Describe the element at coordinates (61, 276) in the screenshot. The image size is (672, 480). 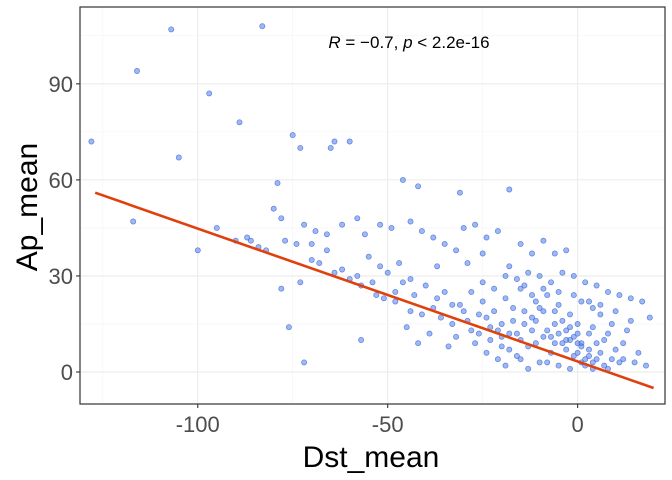
I see `y-tick-label: 30` at that location.